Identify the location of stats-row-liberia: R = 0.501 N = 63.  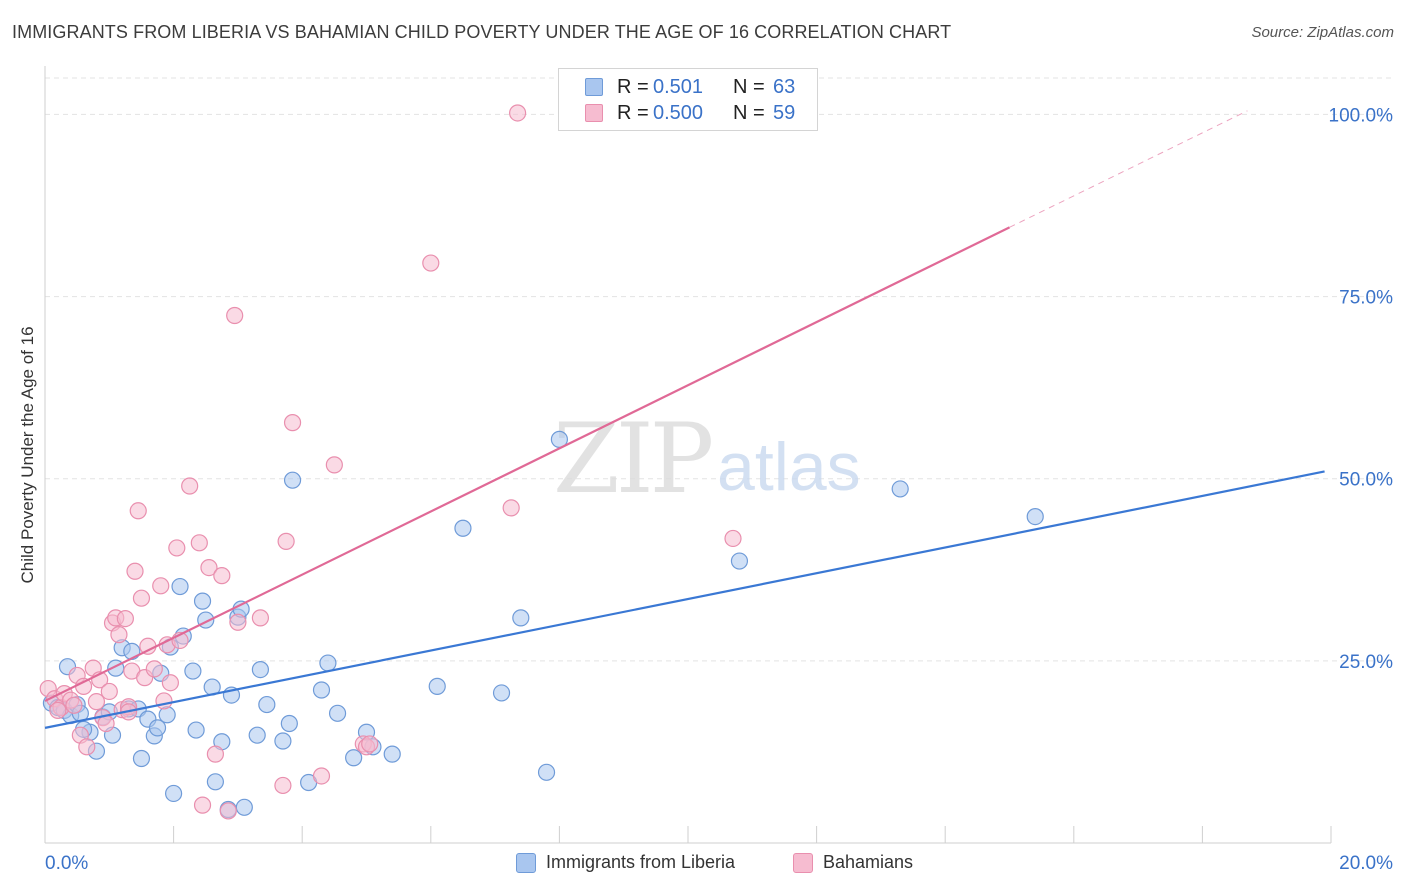
(690, 87).